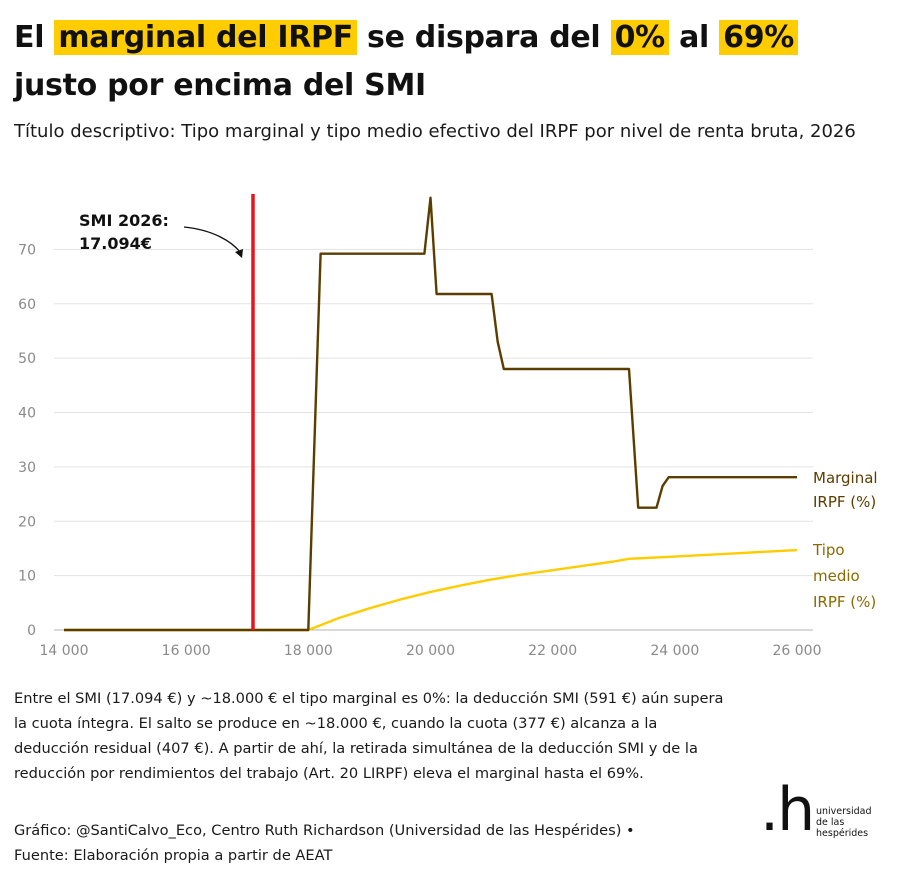 The image size is (900, 880). I want to click on logo-text: universidad de las hespérides, so click(844, 822).